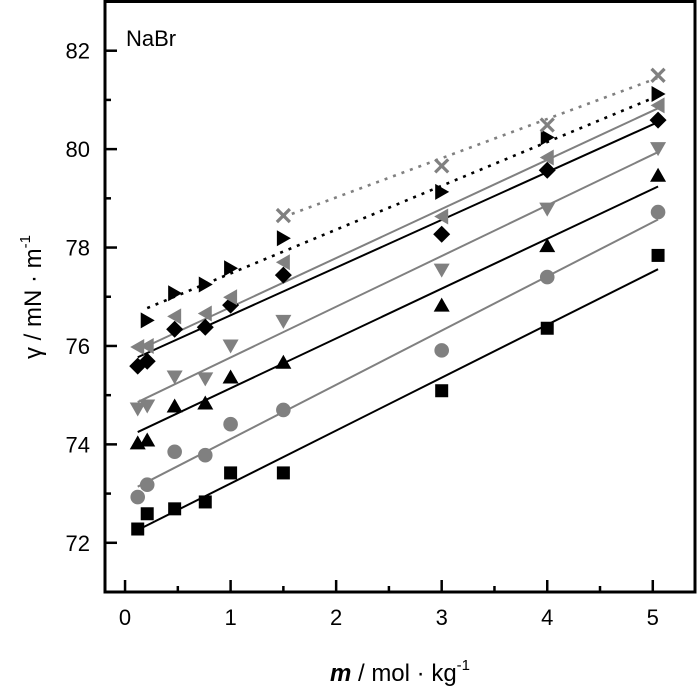  I want to click on y-axis-unit: / mN · m, so click(33, 297).